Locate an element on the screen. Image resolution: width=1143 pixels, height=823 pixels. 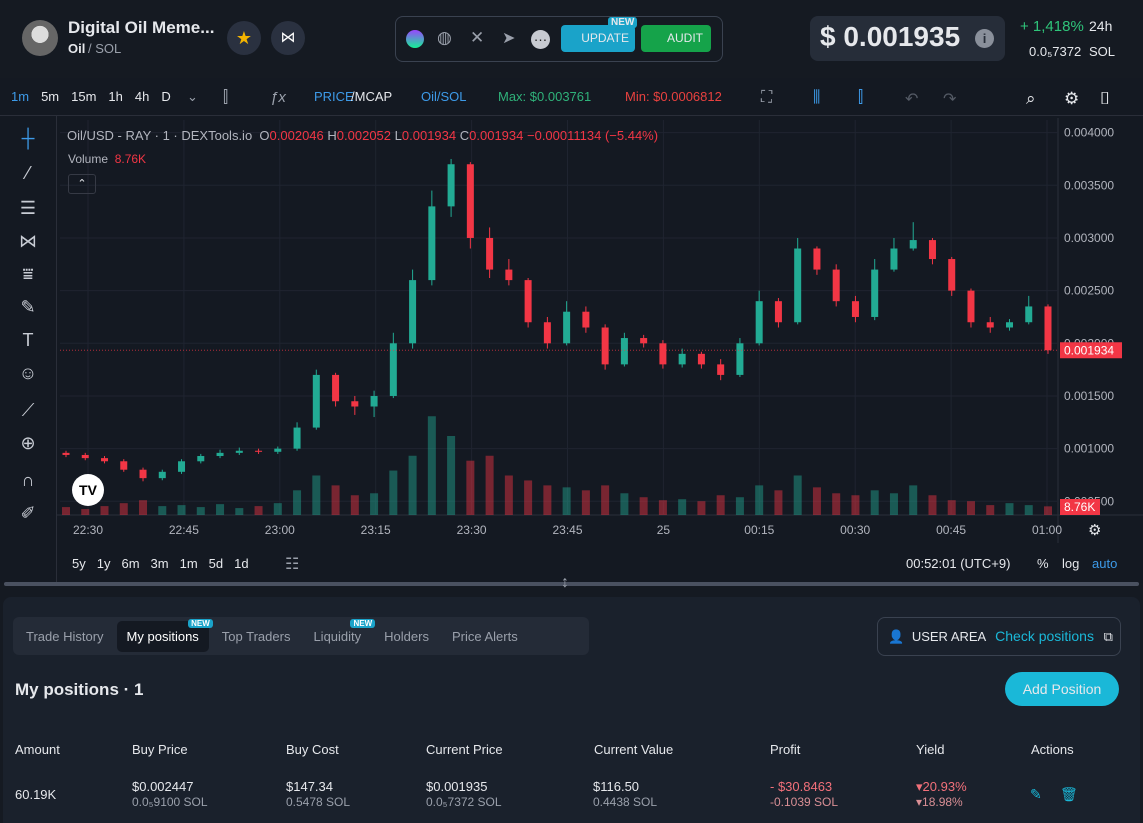
axis-settings: ⚙ is located at coordinates (1095, 530).